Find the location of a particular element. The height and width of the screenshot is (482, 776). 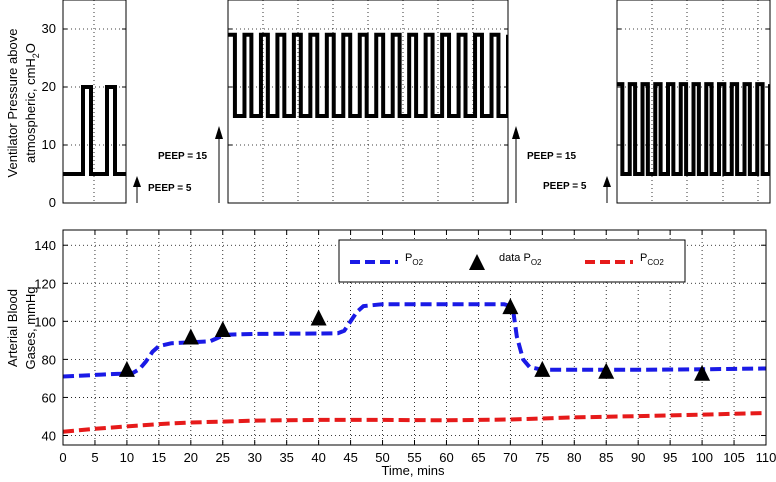

peep-annotation-left: PEEP = 5 is located at coordinates (162, 189).